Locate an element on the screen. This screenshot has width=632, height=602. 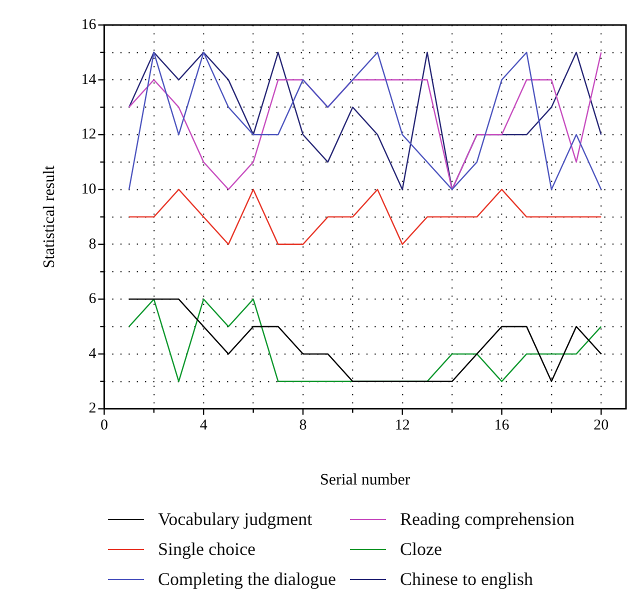
legend-label: Cloze is located at coordinates (421, 549).